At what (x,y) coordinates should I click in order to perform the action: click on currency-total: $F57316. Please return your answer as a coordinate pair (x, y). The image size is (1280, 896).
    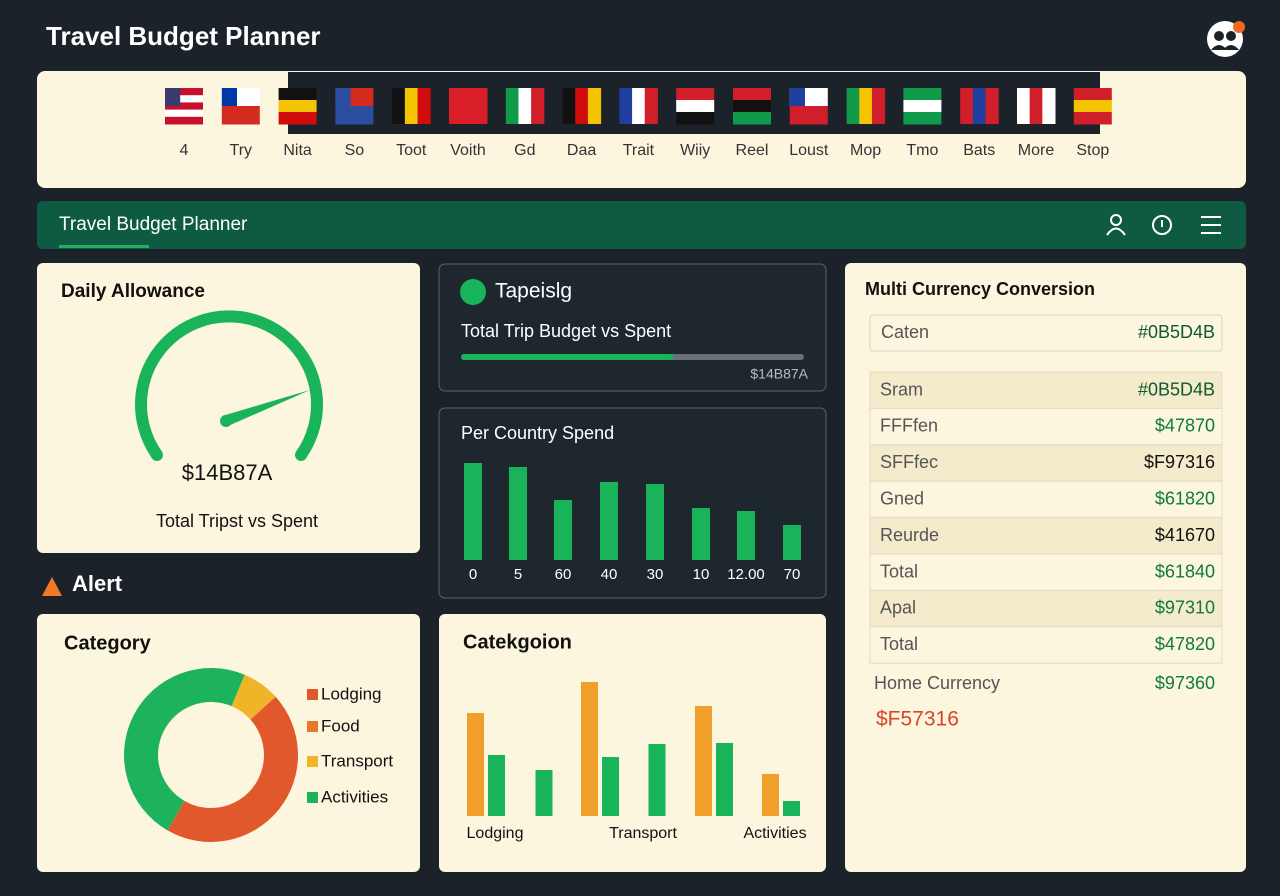
    Looking at the image, I should click on (917, 719).